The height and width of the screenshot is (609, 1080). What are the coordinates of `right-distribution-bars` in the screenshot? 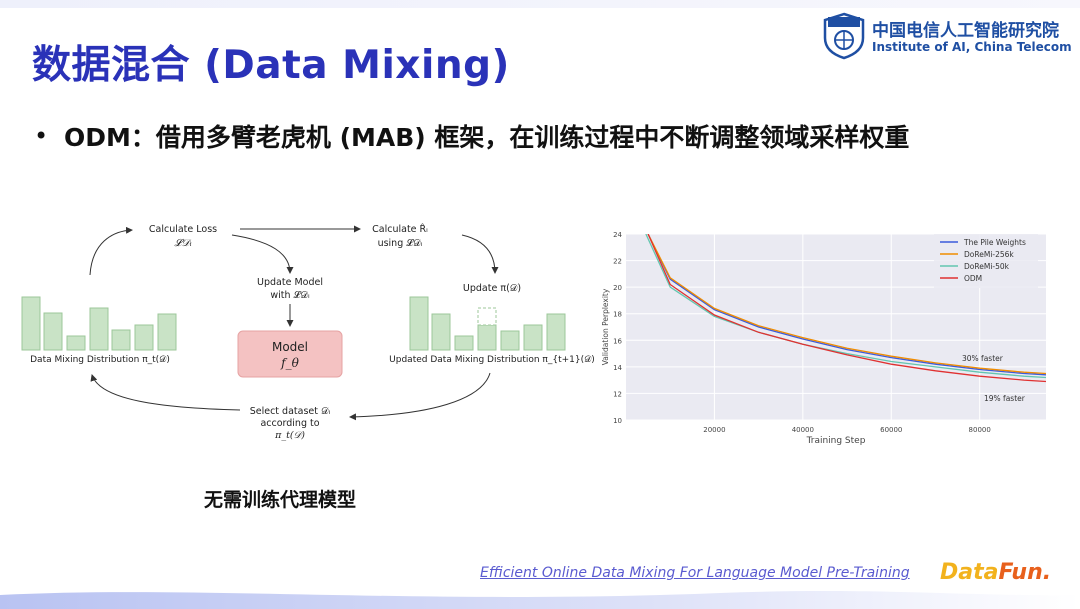 It's located at (487, 323).